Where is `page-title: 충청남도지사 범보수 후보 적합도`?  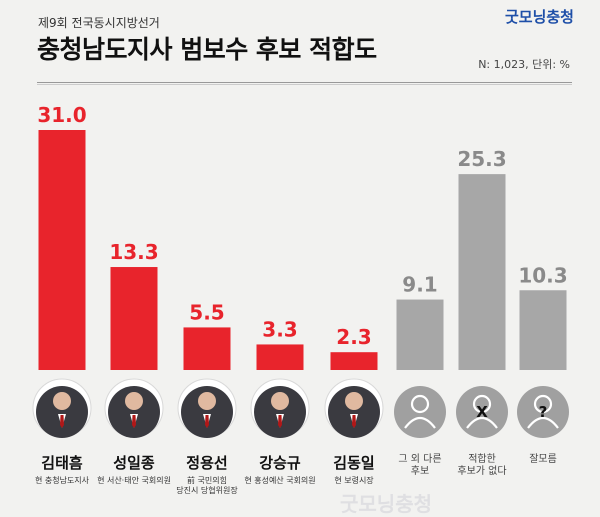
page-title: 충청남도지사 범보수 후보 적합도 is located at coordinates (207, 49).